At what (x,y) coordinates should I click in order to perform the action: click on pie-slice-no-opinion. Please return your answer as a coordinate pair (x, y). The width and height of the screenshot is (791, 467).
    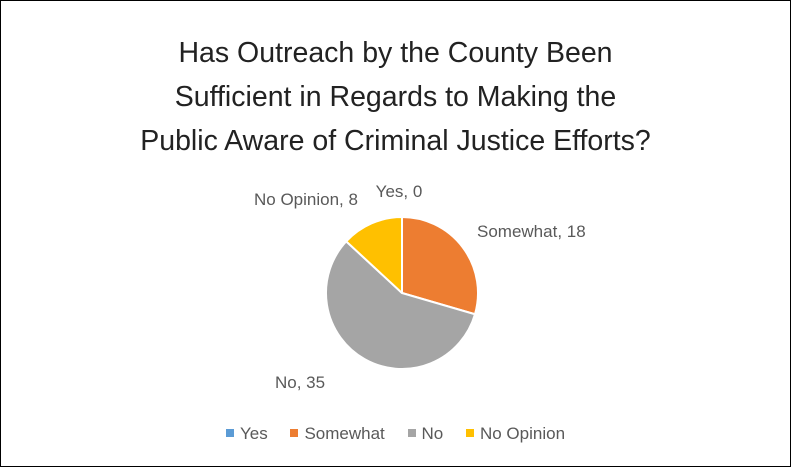
    Looking at the image, I should click on (374, 255).